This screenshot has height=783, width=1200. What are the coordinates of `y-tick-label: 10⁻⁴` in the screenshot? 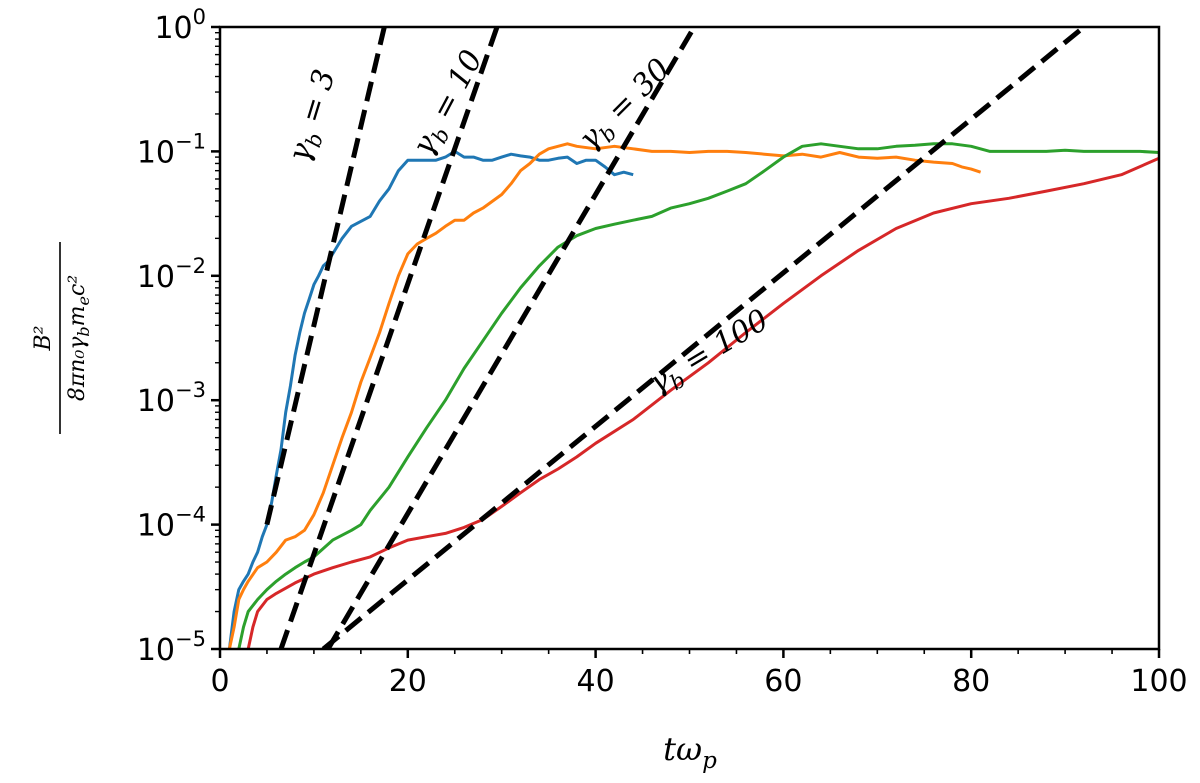 It's located at (171, 523).